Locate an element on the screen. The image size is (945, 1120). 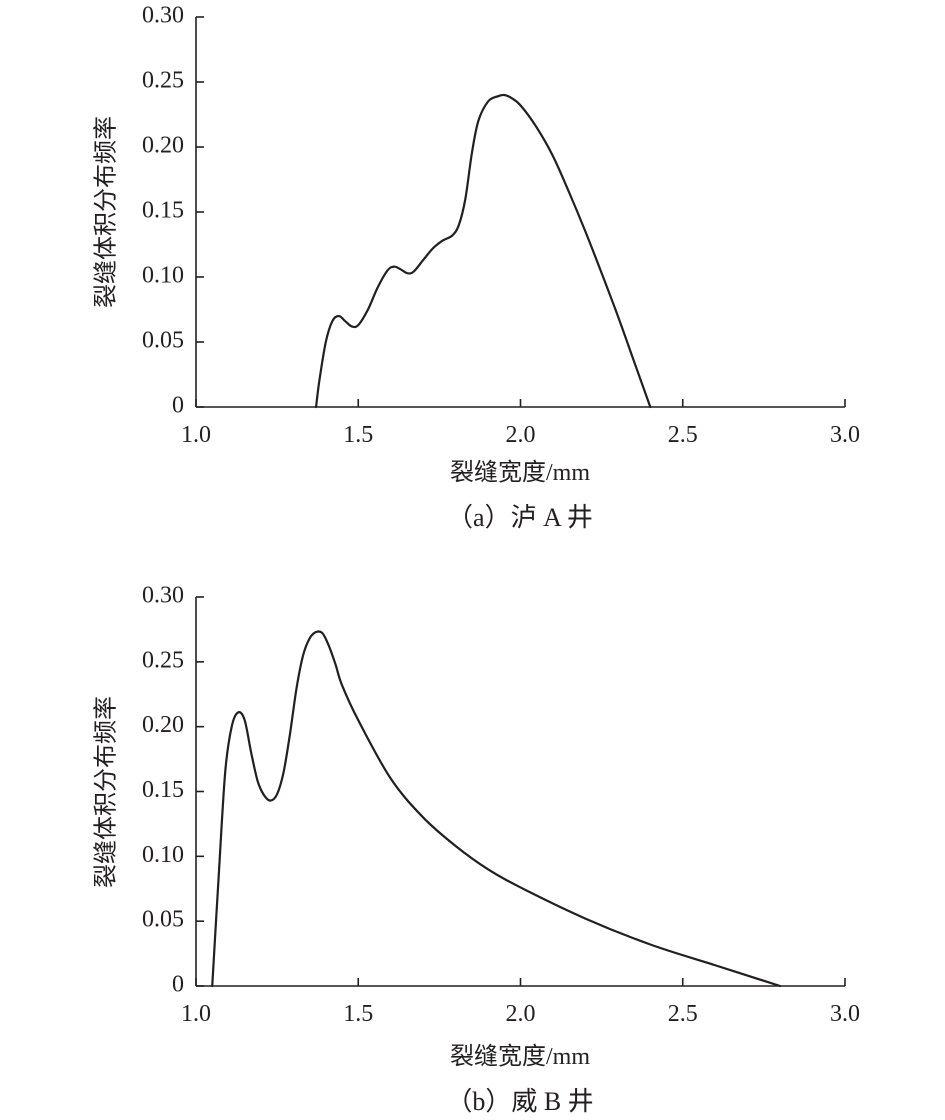
series-line is located at coordinates (483, 251).